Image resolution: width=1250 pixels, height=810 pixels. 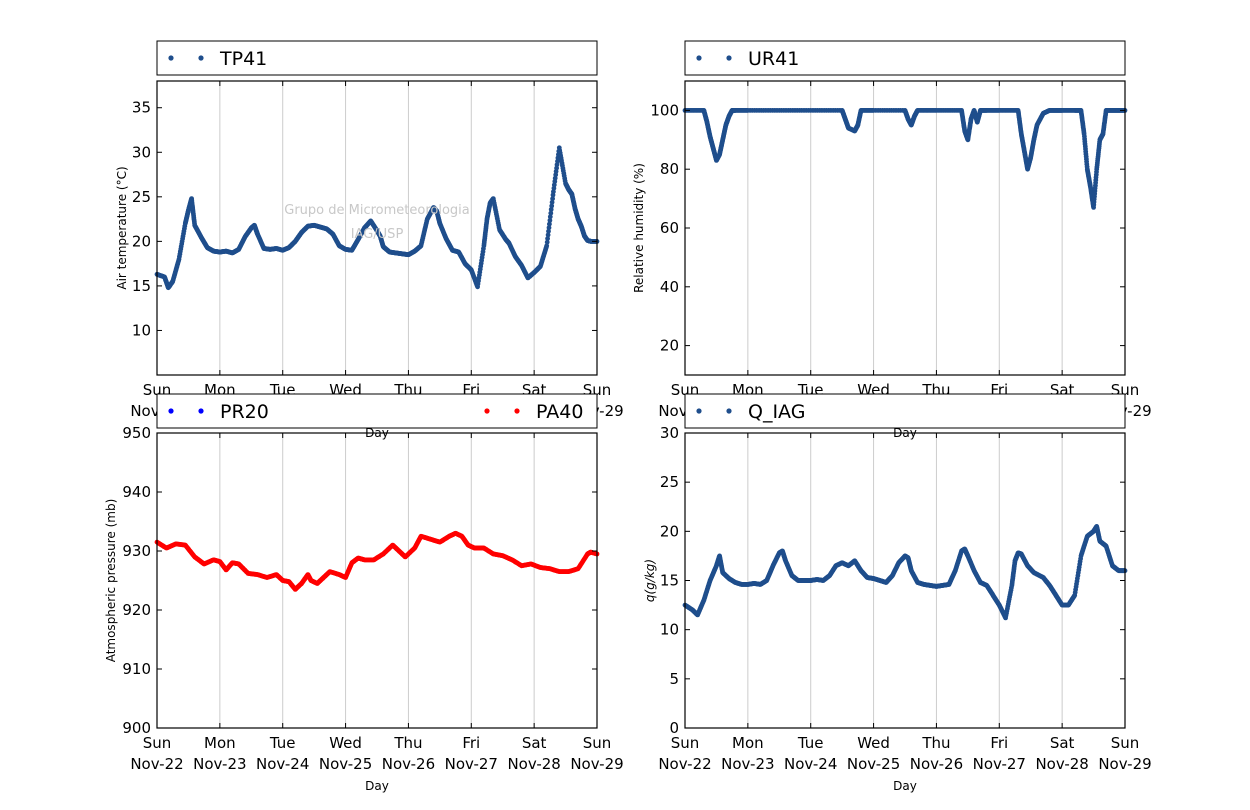 What do you see at coordinates (999, 743) in the screenshot?
I see `x-tick-day: Fri` at bounding box center [999, 743].